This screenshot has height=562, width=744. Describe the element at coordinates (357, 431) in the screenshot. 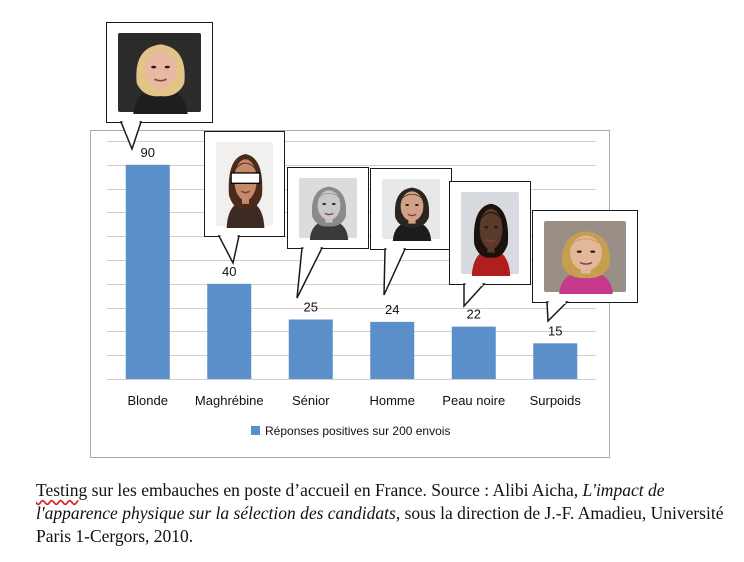

I see `legend-label: Réponses positives sur 200 envois` at that location.